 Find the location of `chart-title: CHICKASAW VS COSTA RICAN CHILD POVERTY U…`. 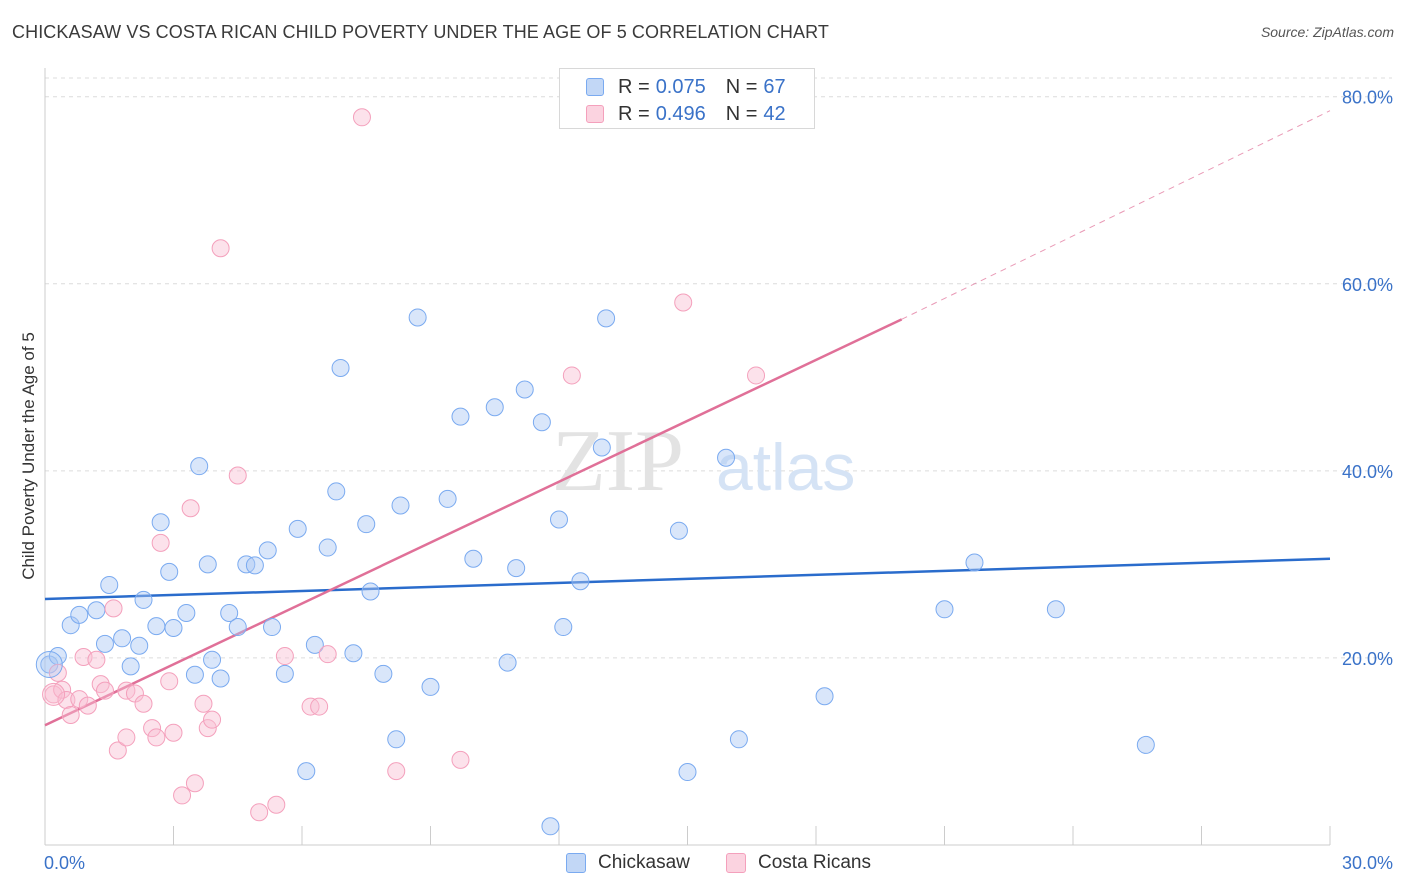

chart-title: CHICKASAW VS COSTA RICAN CHILD POVERTY U… is located at coordinates (420, 32).